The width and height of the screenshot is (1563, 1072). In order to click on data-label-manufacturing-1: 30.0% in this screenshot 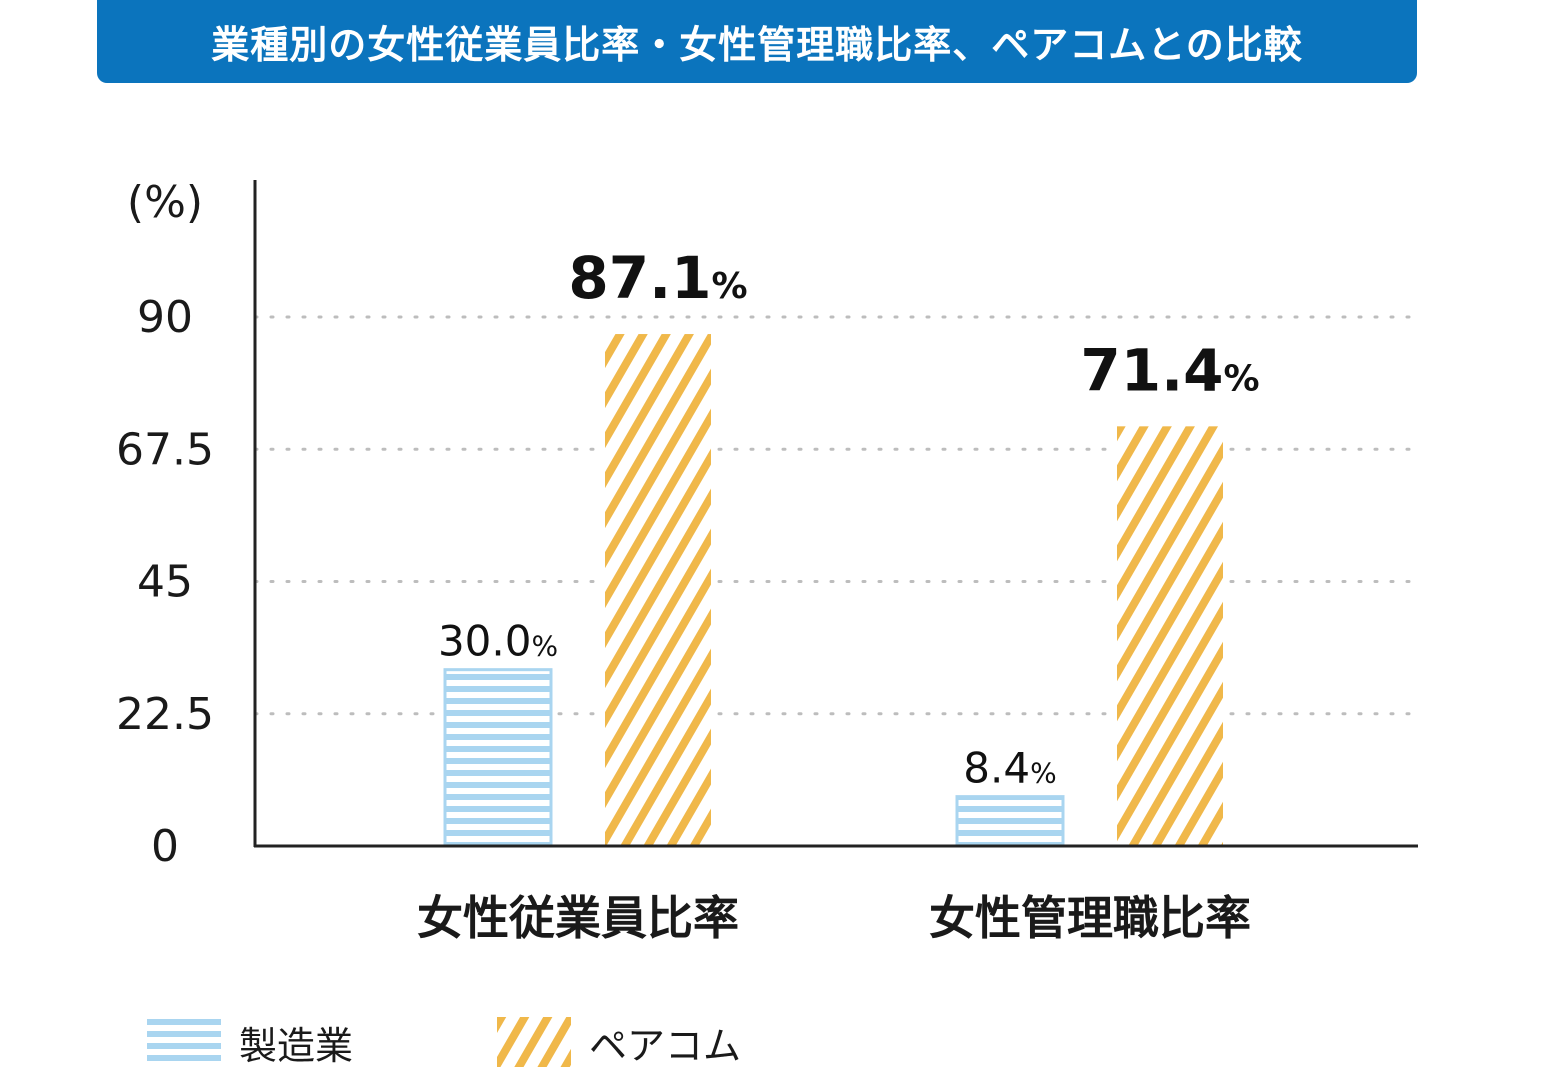, I will do `click(498, 641)`.